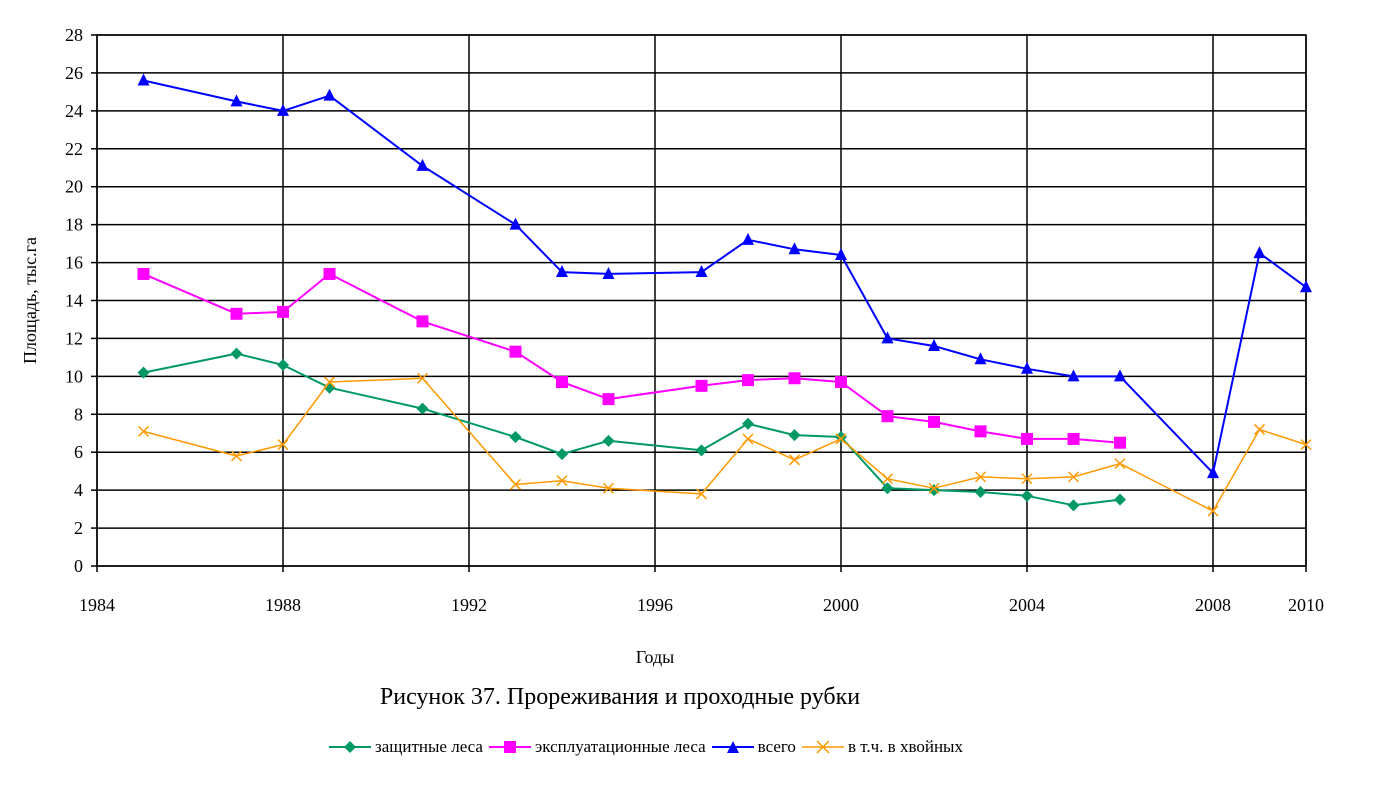 This screenshot has height=802, width=1373. Describe the element at coordinates (78, 566) in the screenshot. I see `y-tick-label: 0` at that location.